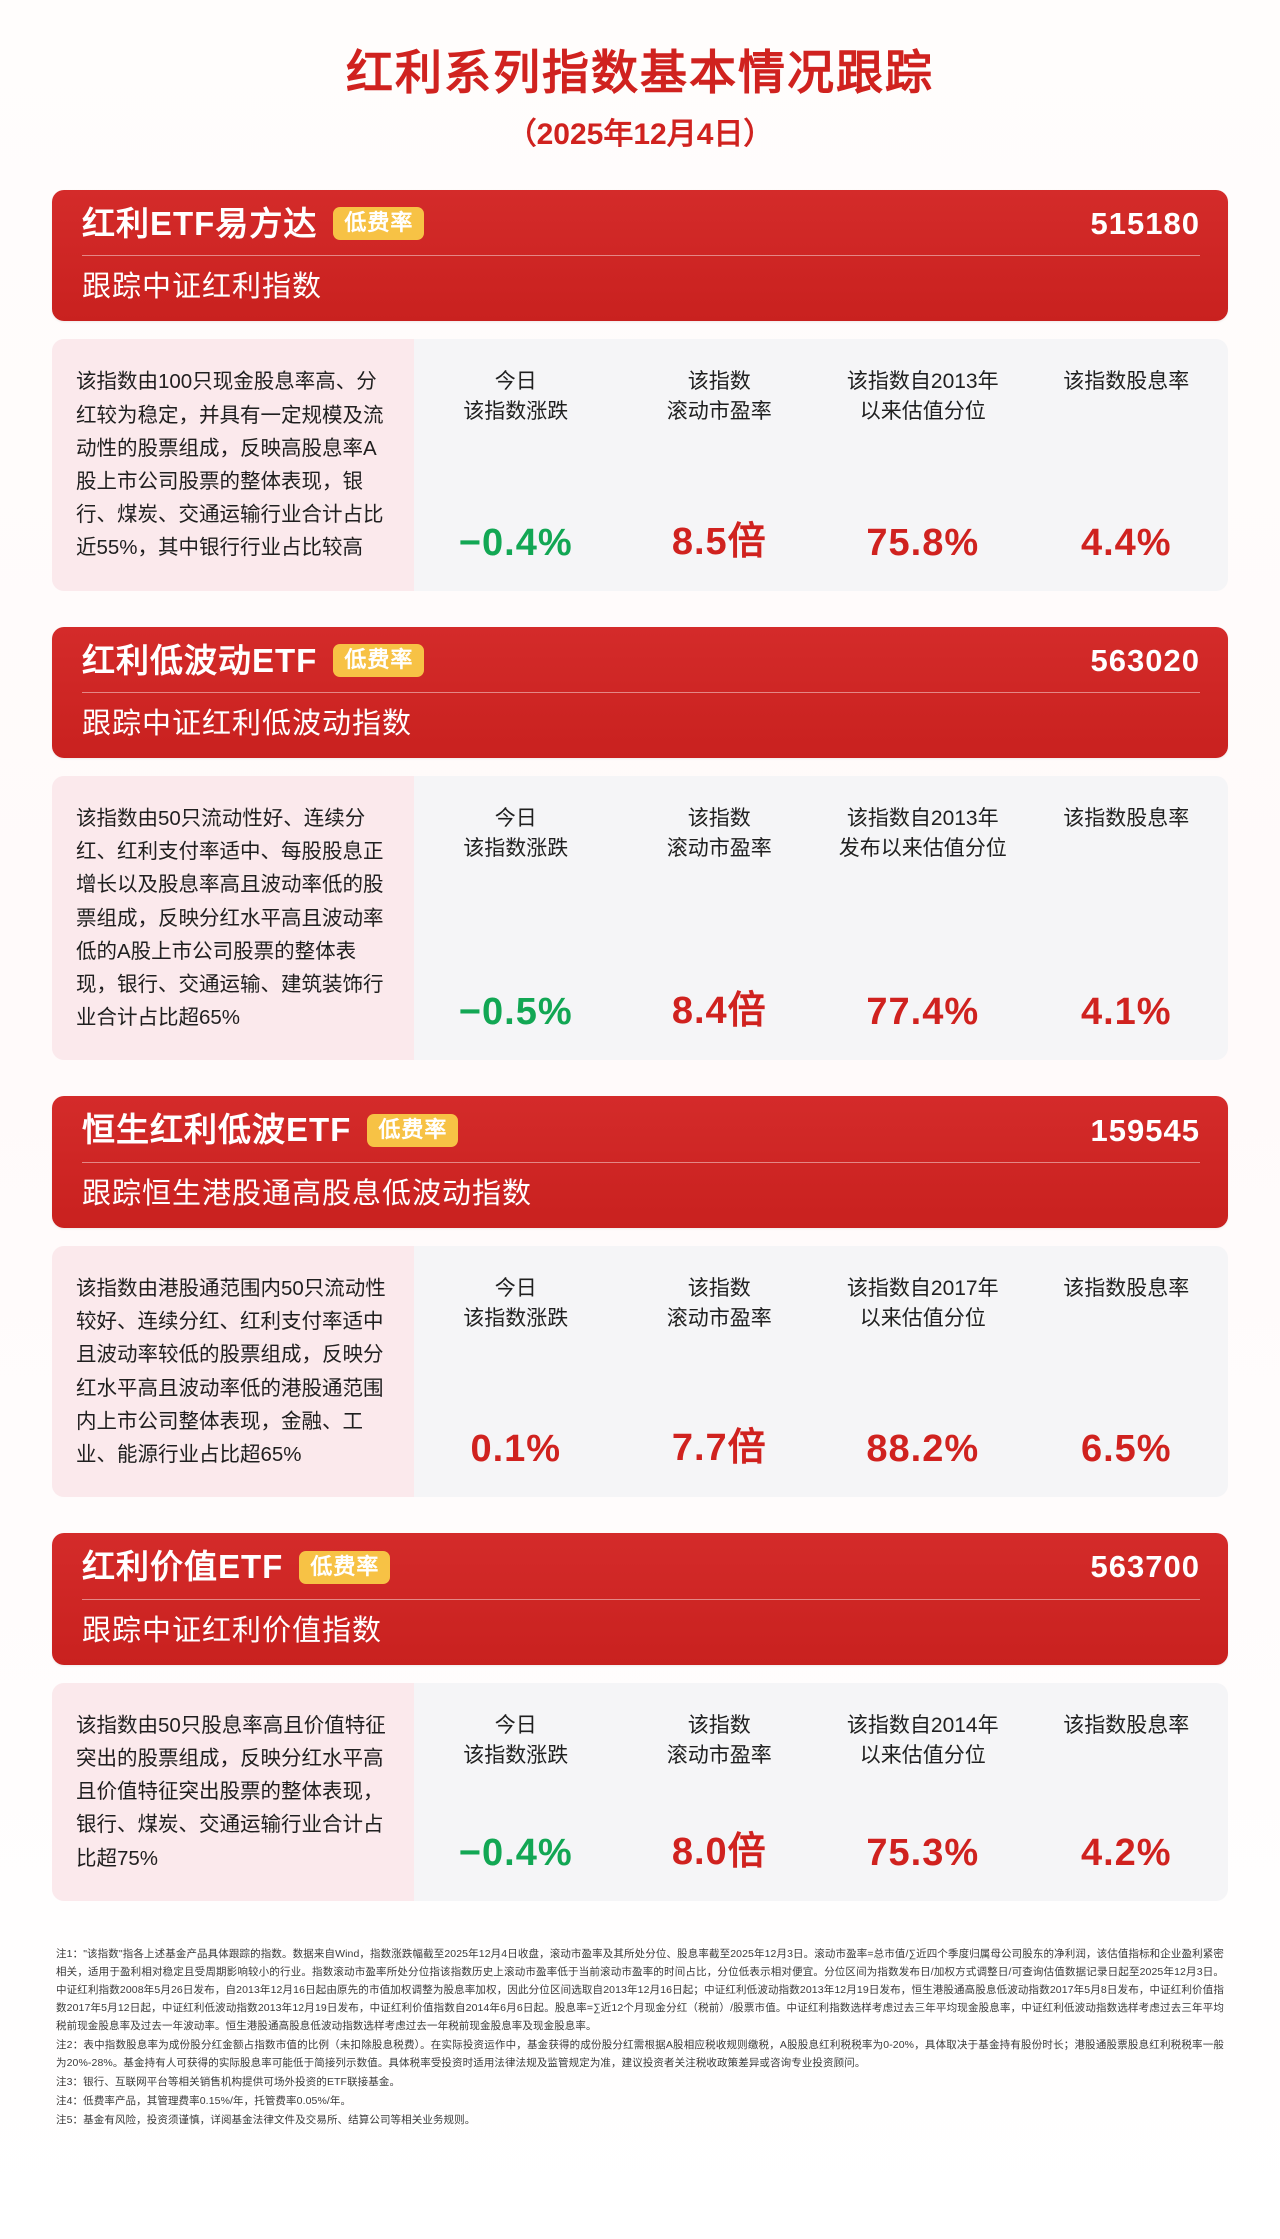  What do you see at coordinates (923, 1792) in the screenshot?
I see `metric-cell: 该指数自2014年 以来估值分位 75.3%` at bounding box center [923, 1792].